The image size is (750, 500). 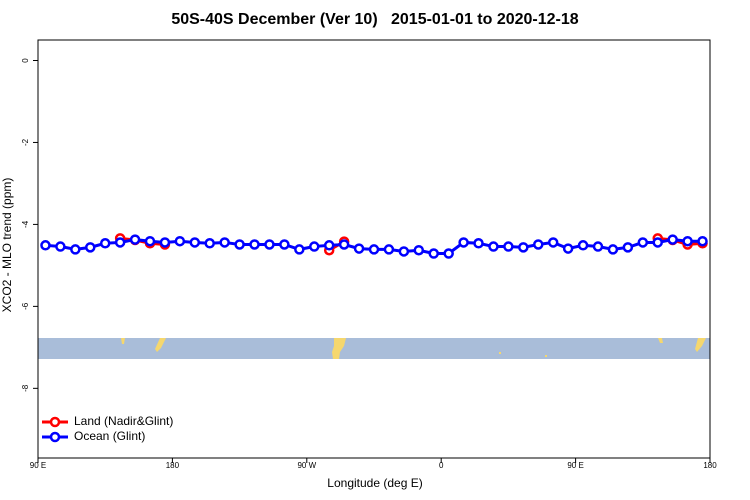 I want to click on map-strip, so click(x=374, y=348).